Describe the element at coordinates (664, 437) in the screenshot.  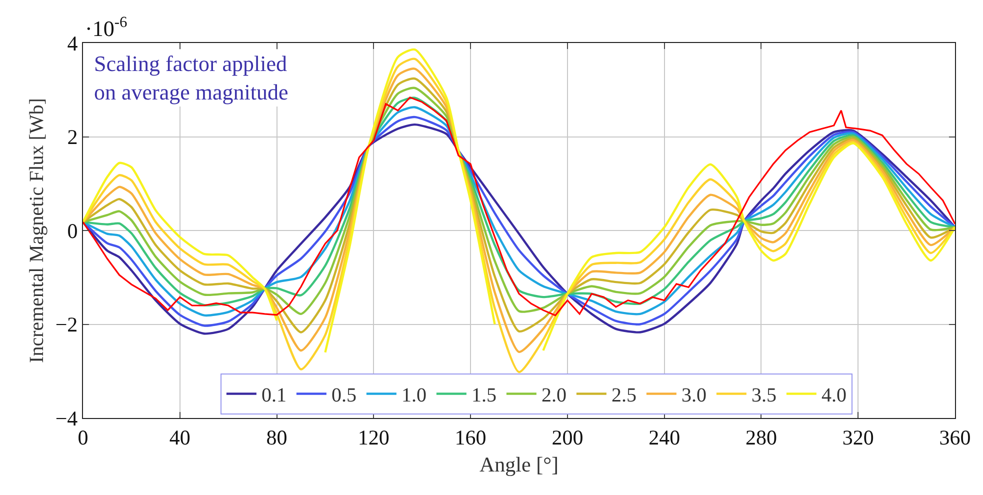
I see `x-tick-label: 240` at that location.